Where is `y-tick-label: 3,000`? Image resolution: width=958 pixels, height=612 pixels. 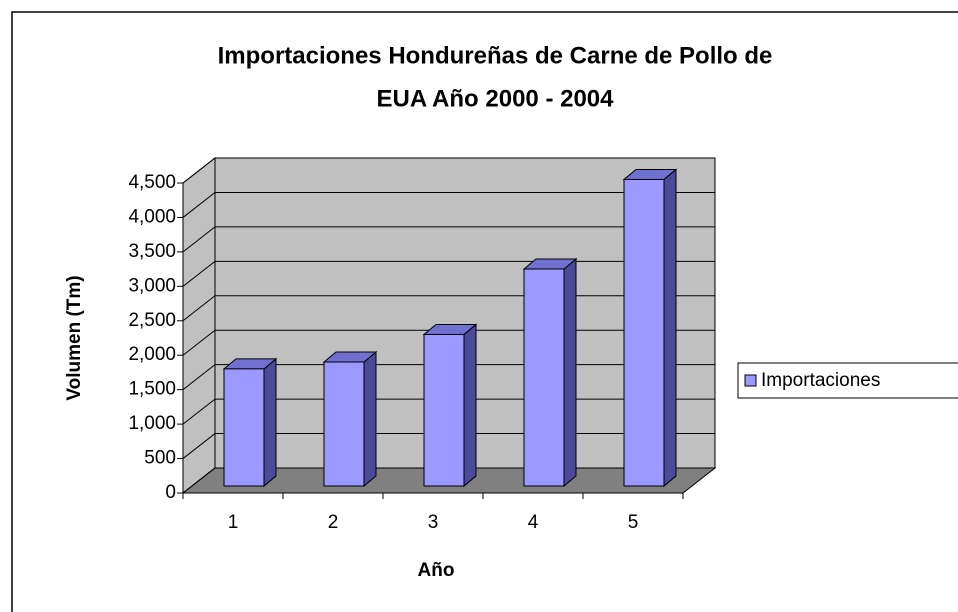
y-tick-label: 3,000 is located at coordinates (152, 285).